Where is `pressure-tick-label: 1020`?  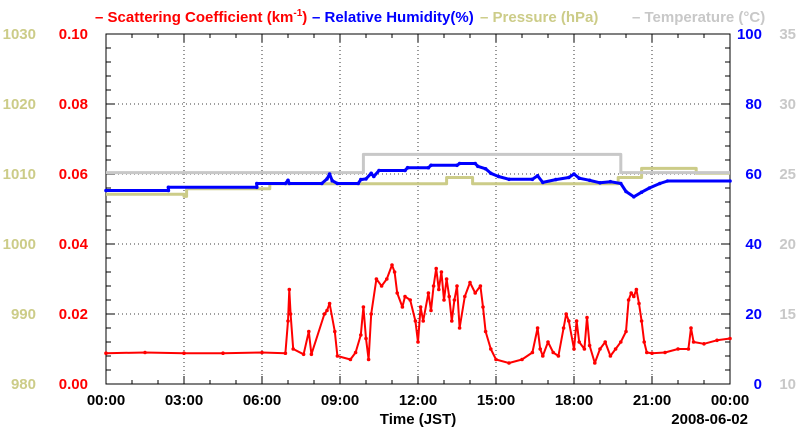
pressure-tick-label: 1020 is located at coordinates (19, 104).